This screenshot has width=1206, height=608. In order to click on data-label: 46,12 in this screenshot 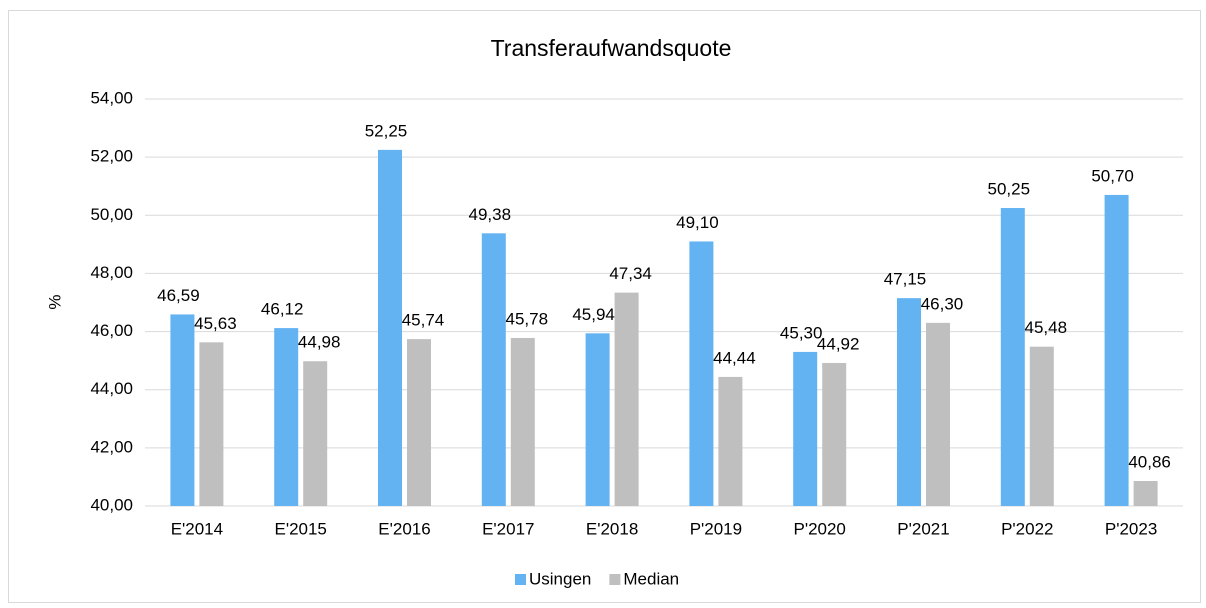, I will do `click(282, 309)`.